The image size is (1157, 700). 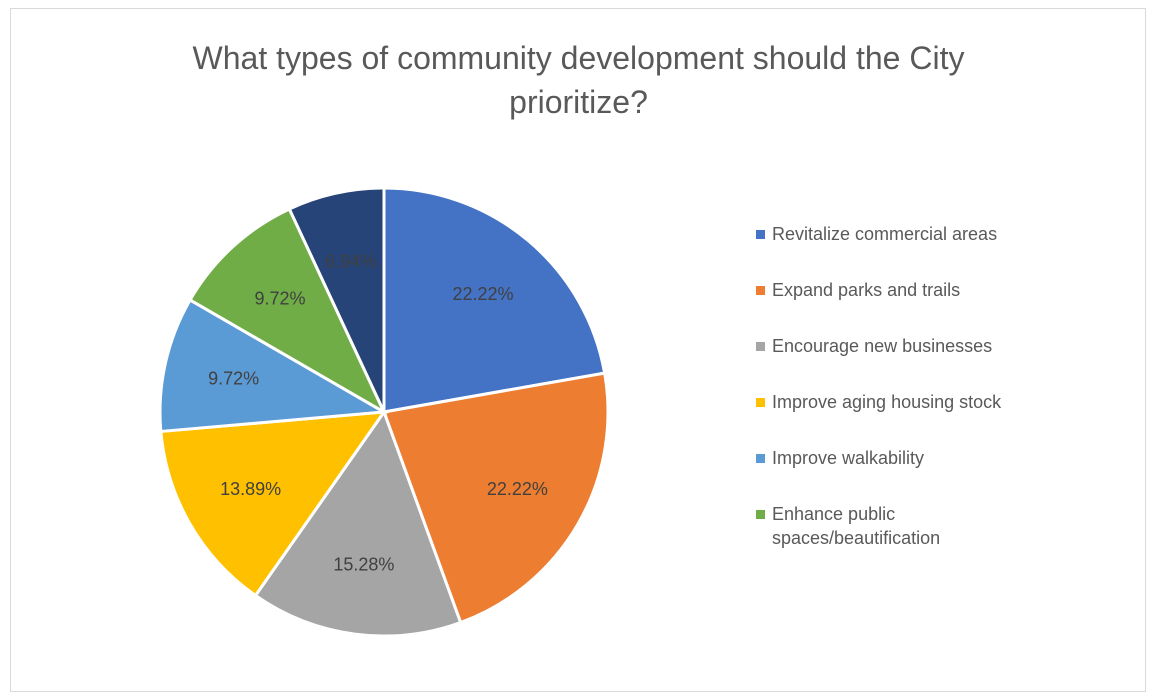 I want to click on legend-item: Enhance public spaces/beautification, so click(x=906, y=530).